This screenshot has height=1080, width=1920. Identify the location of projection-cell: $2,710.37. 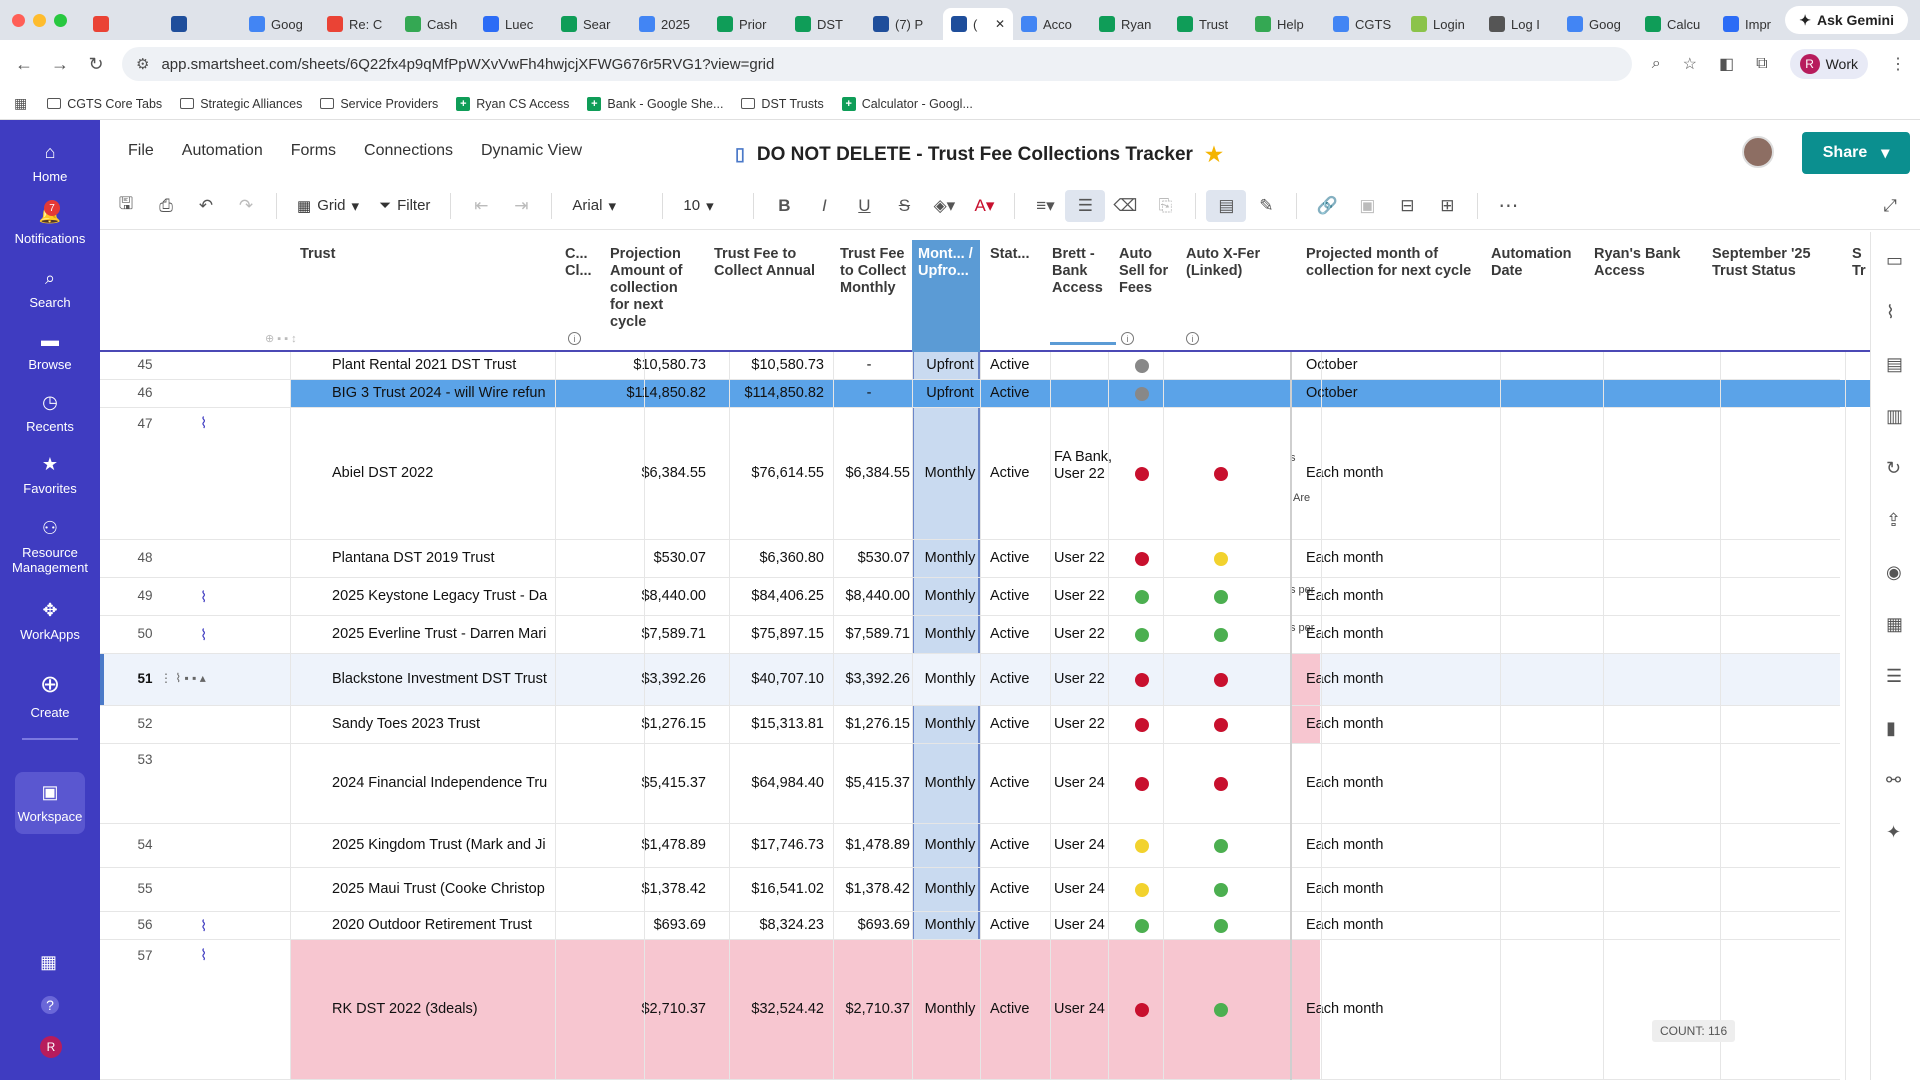
(673, 1009).